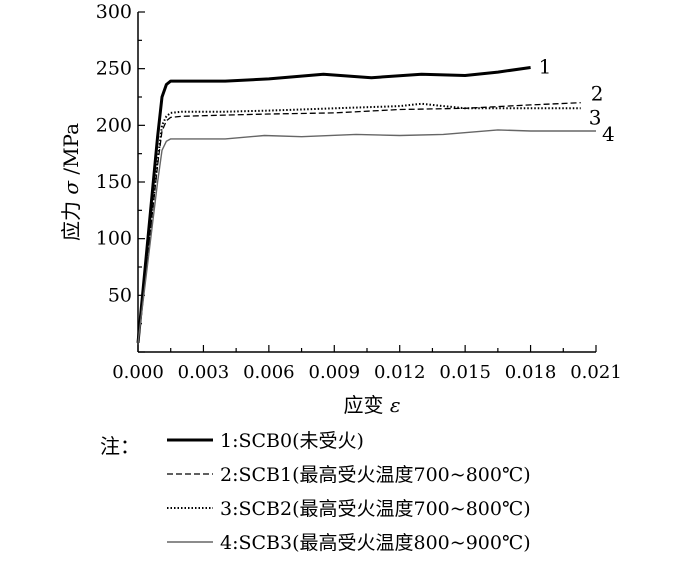 This screenshot has height=562, width=700. I want to click on legend-text: 1:SCB0(未受火), so click(292, 441).